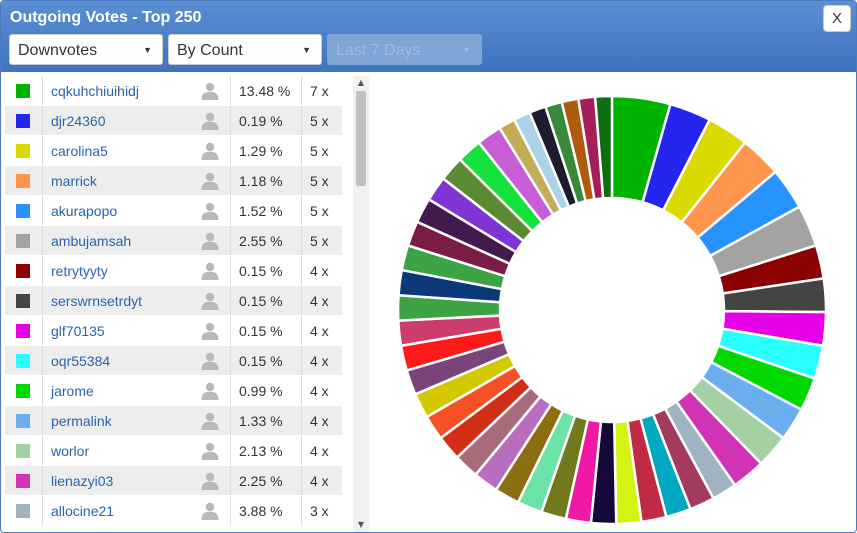 Image resolution: width=857 pixels, height=533 pixels. What do you see at coordinates (173, 420) in the screenshot?
I see `list-item: permalink 1.33 % 4 x` at bounding box center [173, 420].